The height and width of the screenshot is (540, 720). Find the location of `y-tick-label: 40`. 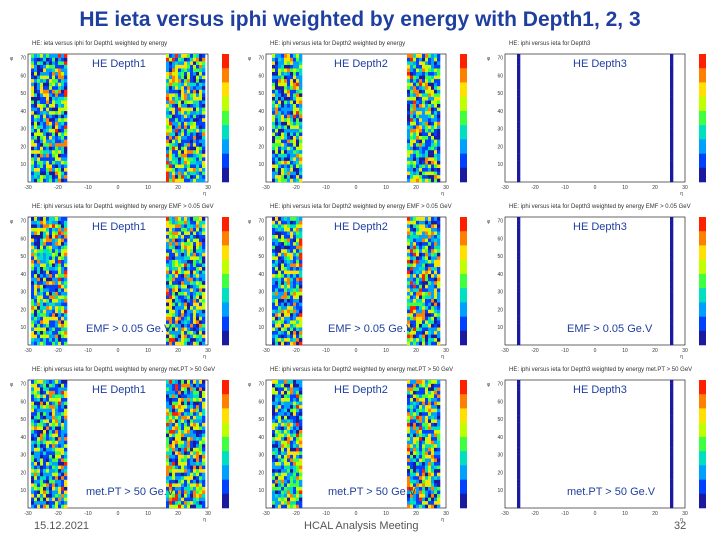

y-tick-label: 40 is located at coordinates (23, 275).